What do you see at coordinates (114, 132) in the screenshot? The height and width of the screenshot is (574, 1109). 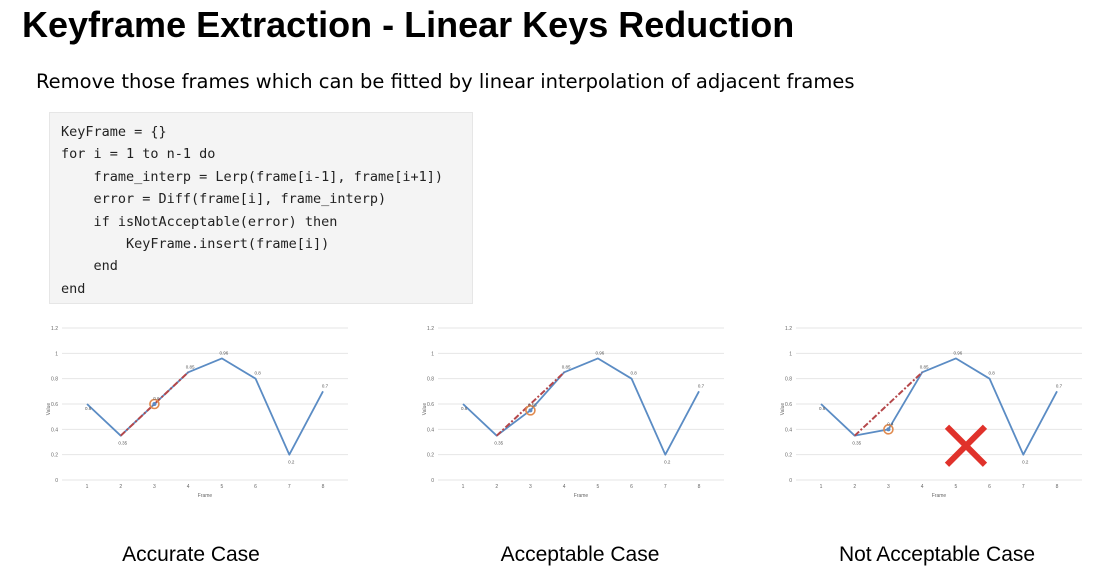 I see `code-line: KeyFrame = {}` at bounding box center [114, 132].